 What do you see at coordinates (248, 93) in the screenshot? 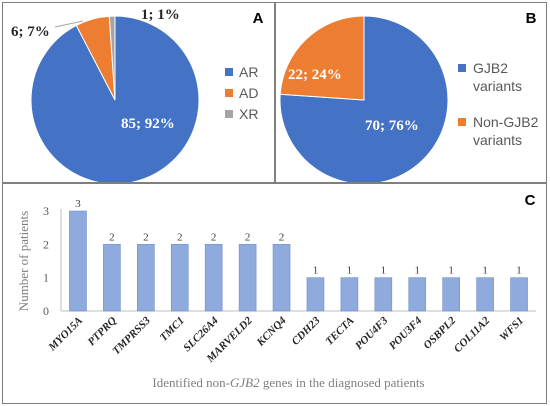
I see `legend-label: AD` at bounding box center [248, 93].